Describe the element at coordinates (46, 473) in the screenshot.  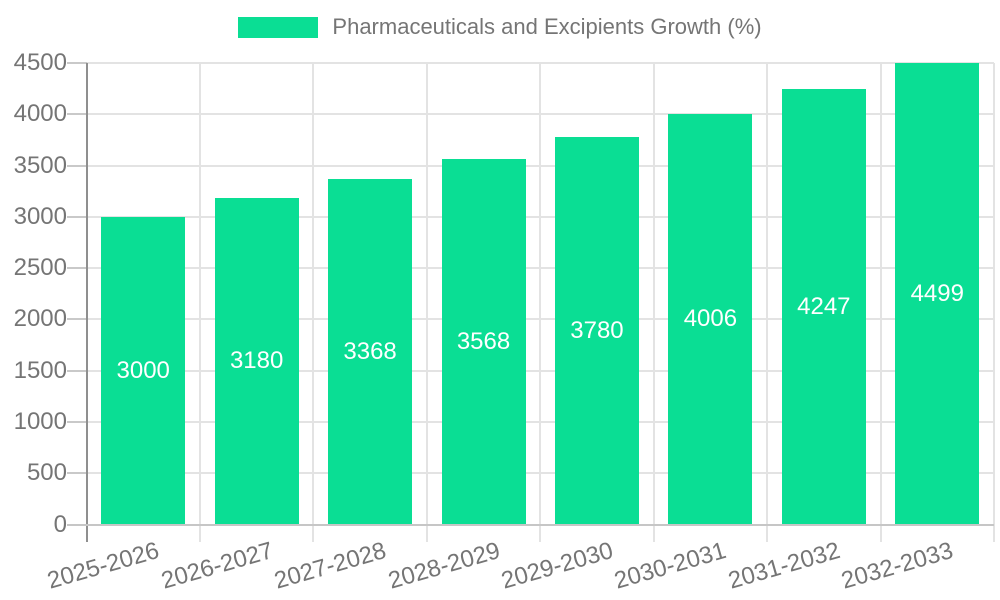
I see `y-tick-label: 500` at that location.